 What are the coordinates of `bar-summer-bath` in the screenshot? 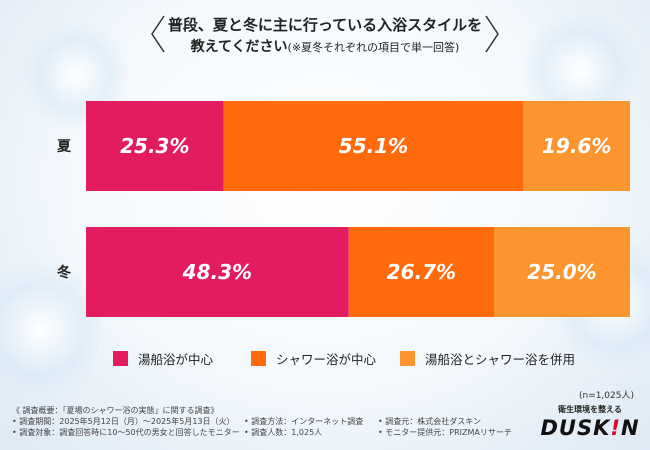 It's located at (155, 146).